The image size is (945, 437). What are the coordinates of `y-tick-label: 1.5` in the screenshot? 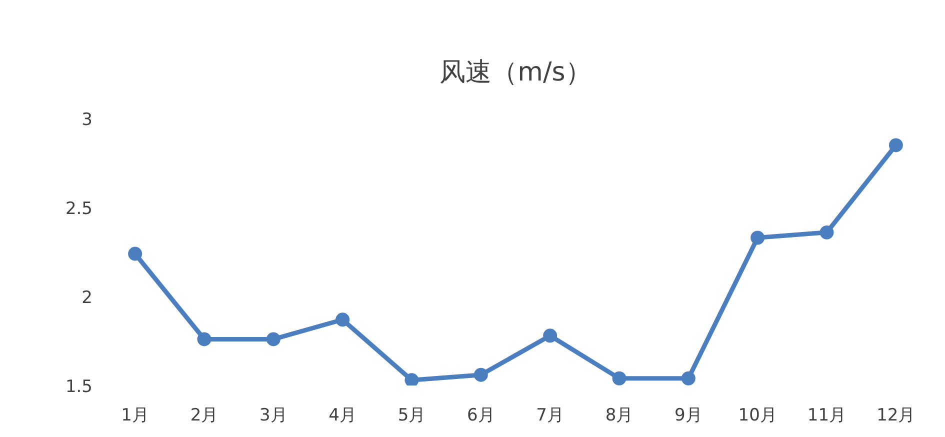 It's located at (79, 387).